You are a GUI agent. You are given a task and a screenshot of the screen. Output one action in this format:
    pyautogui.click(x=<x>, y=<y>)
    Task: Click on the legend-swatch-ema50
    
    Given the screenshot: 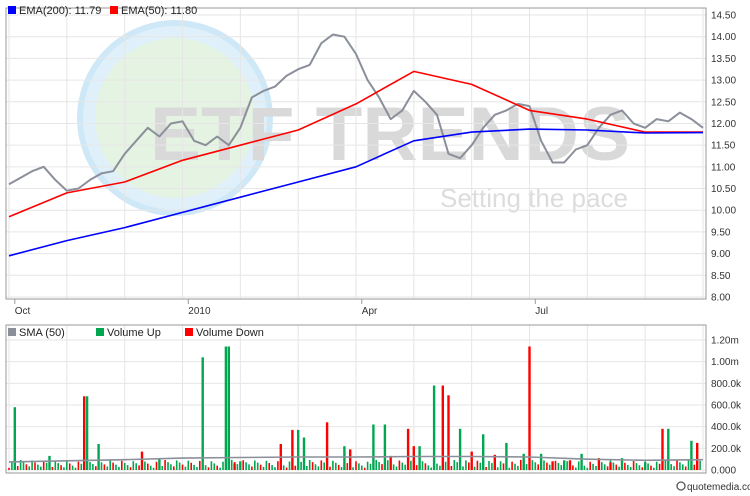 What is the action you would take?
    pyautogui.click(x=114, y=10)
    